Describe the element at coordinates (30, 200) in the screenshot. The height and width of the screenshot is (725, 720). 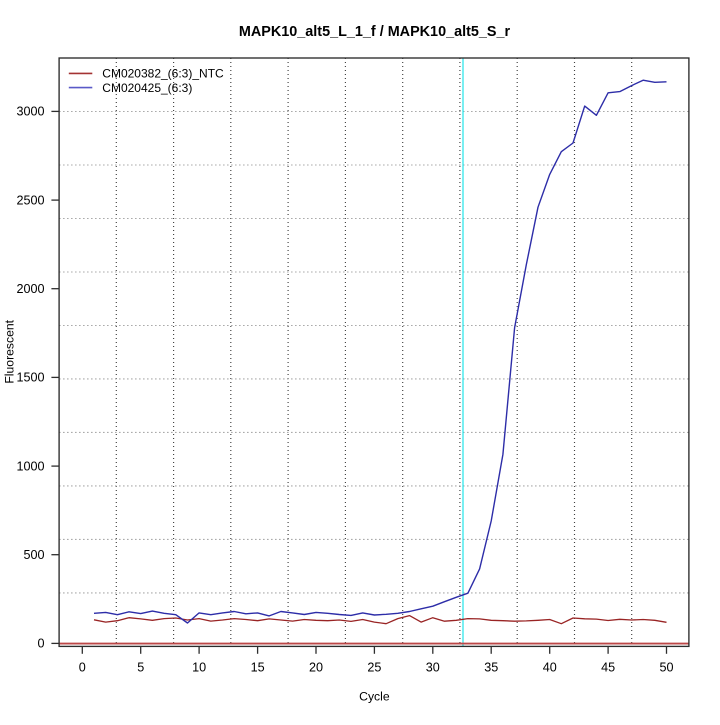
I see `svg-text: 2500` at that location.